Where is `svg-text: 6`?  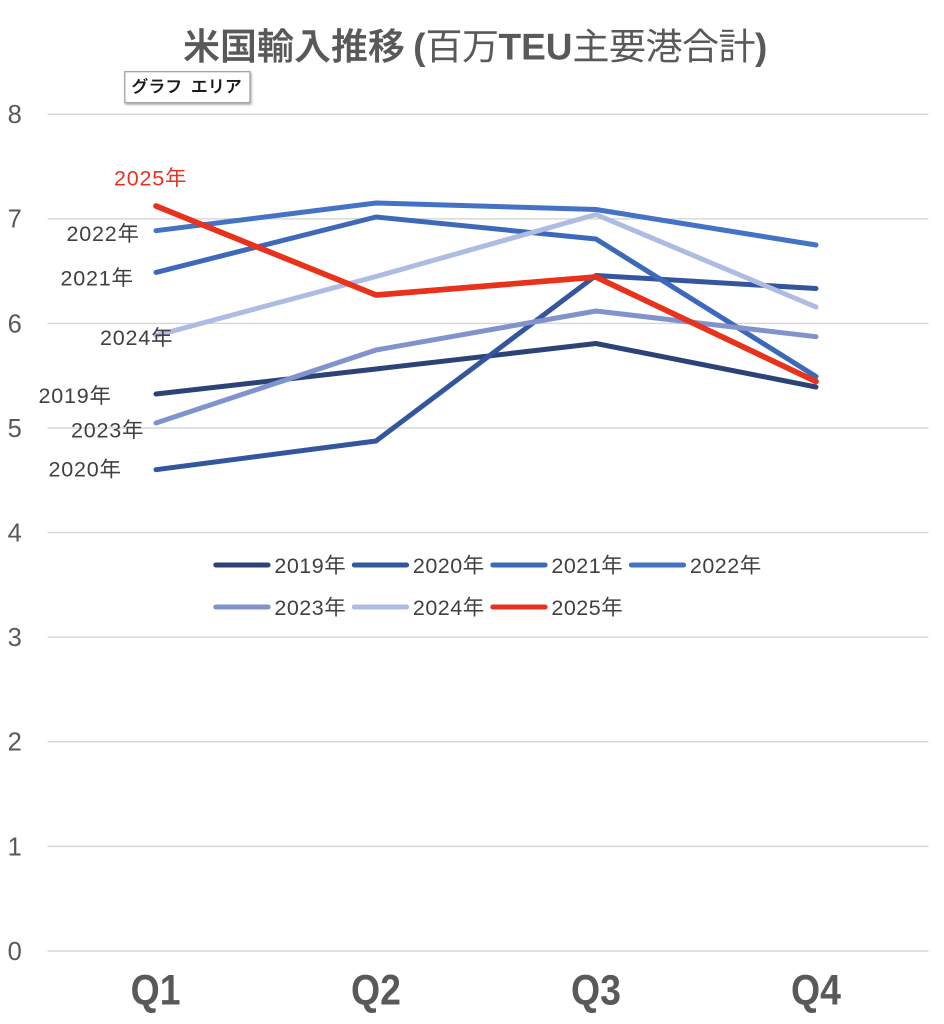
svg-text: 6 is located at coordinates (15, 324).